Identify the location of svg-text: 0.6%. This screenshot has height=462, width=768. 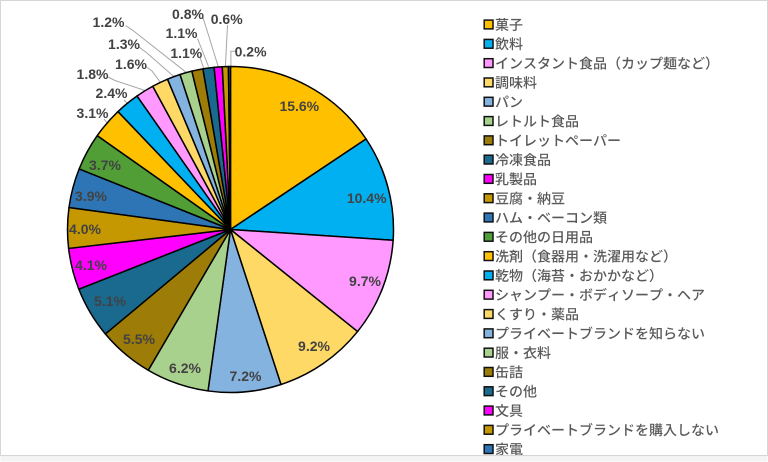
(227, 19).